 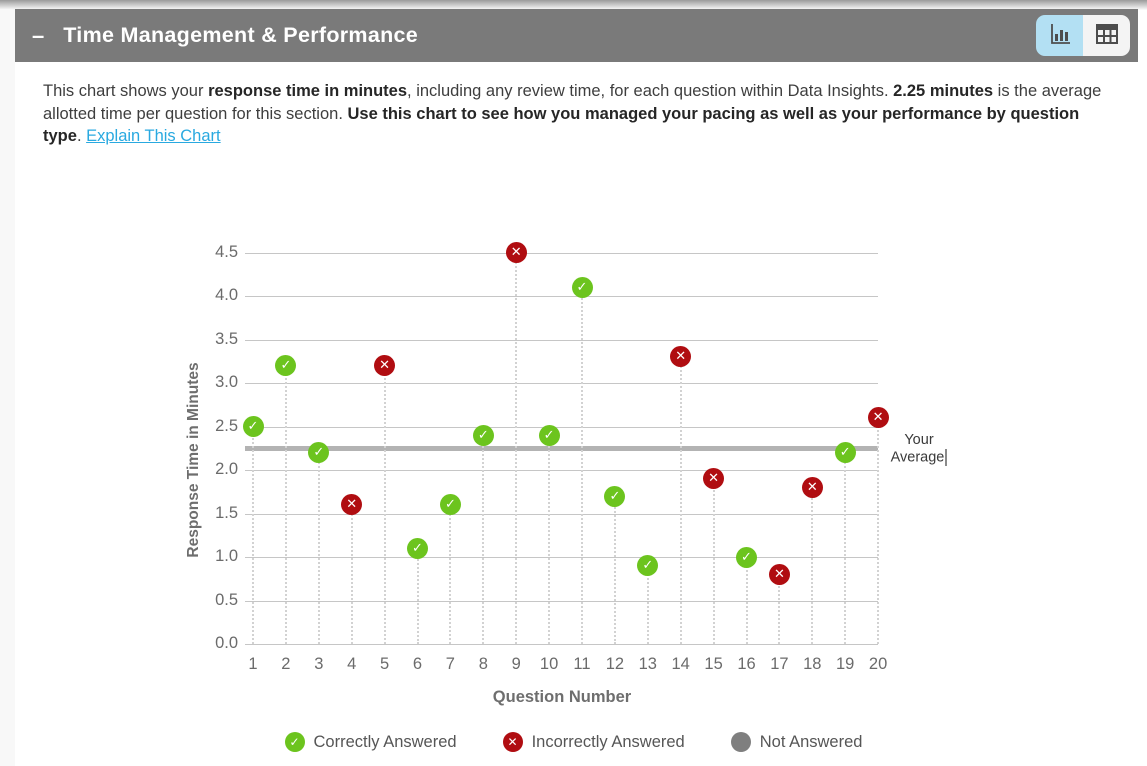 I want to click on question-3-point: ✓, so click(x=319, y=453).